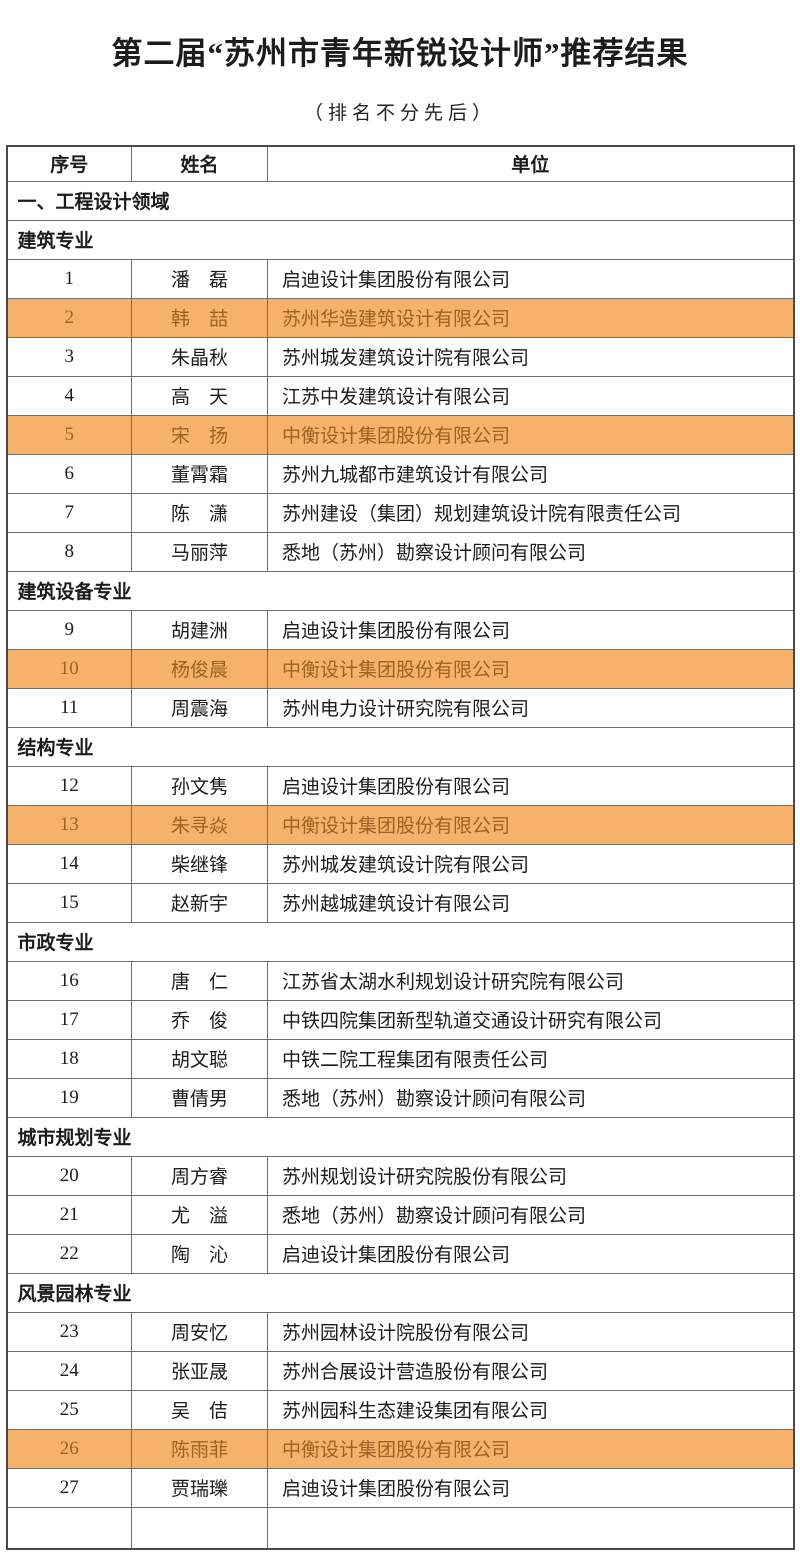 The height and width of the screenshot is (1553, 800). Describe the element at coordinates (199, 1019) in the screenshot. I see `row-name: 乔 俊` at that location.